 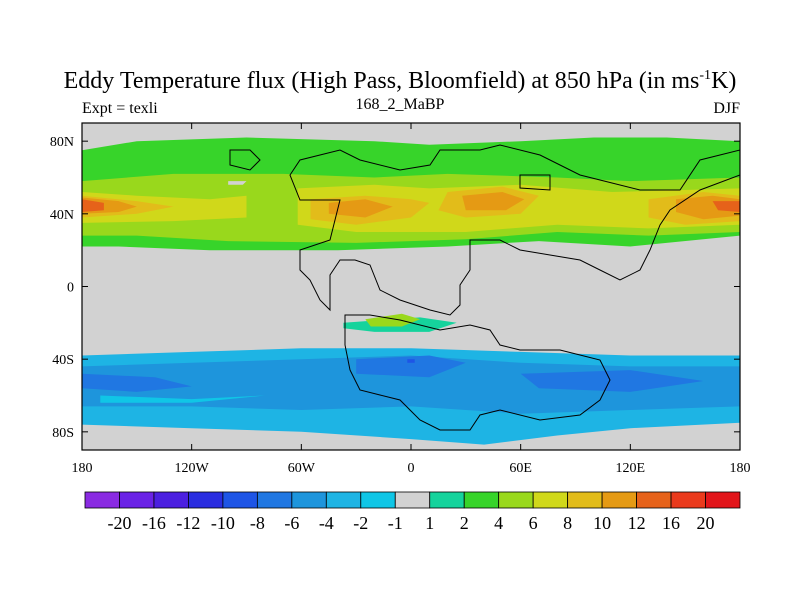 What do you see at coordinates (120, 108) in the screenshot?
I see `experiment-label: Expt = texli` at bounding box center [120, 108].